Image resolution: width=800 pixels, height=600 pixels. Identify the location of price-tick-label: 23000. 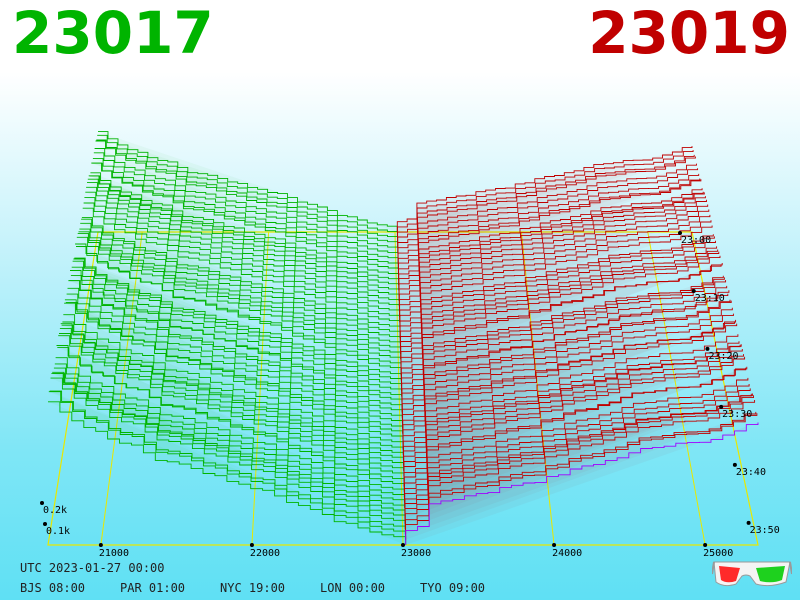
(416, 553).